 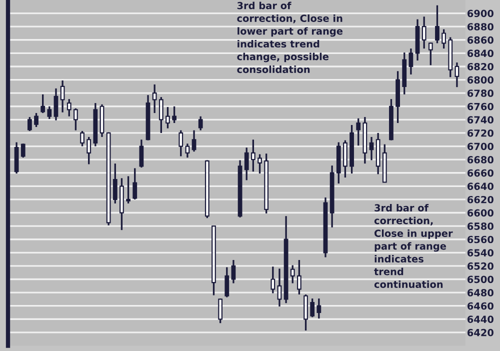 I want to click on y-tick-label: 6420, so click(x=480, y=332).